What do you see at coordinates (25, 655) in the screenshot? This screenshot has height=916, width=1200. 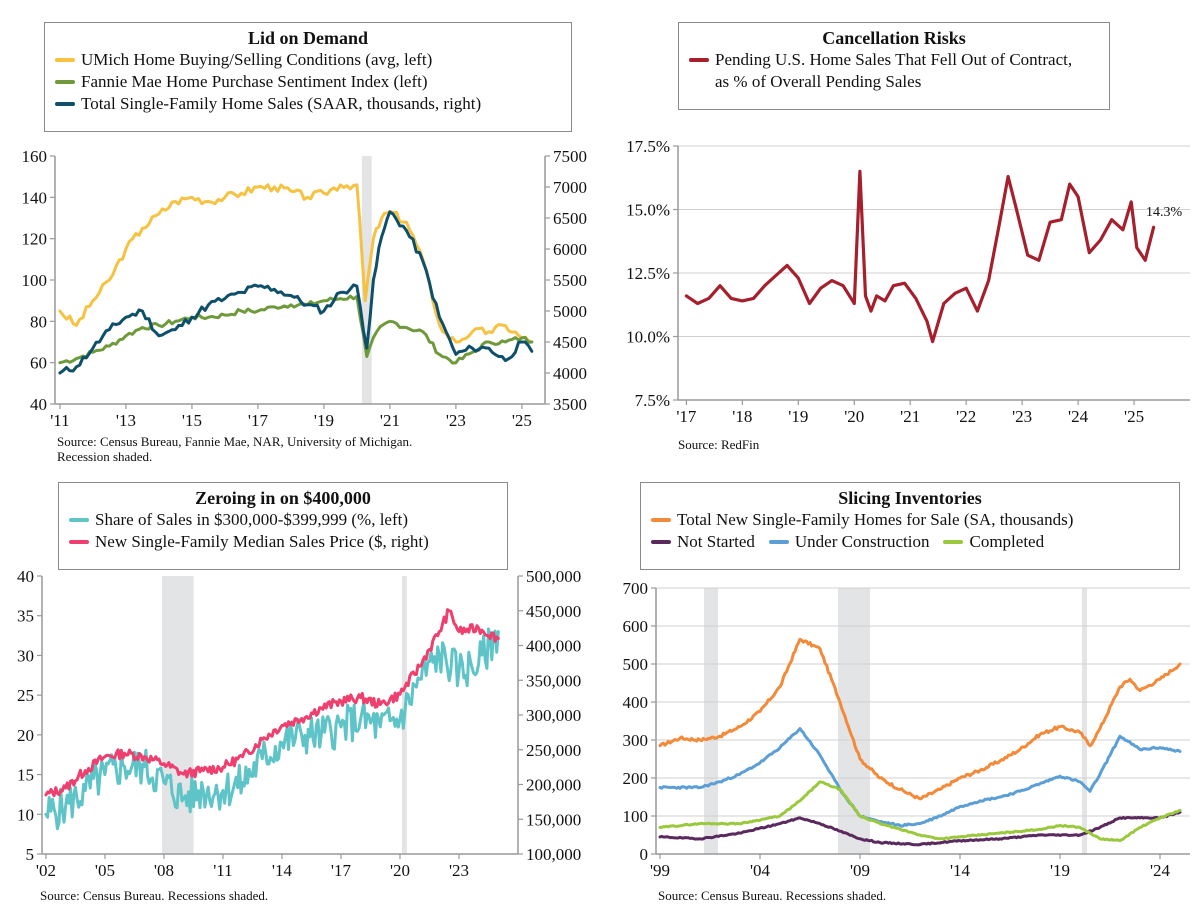 I see `y-left-tick-label: 30` at bounding box center [25, 655].